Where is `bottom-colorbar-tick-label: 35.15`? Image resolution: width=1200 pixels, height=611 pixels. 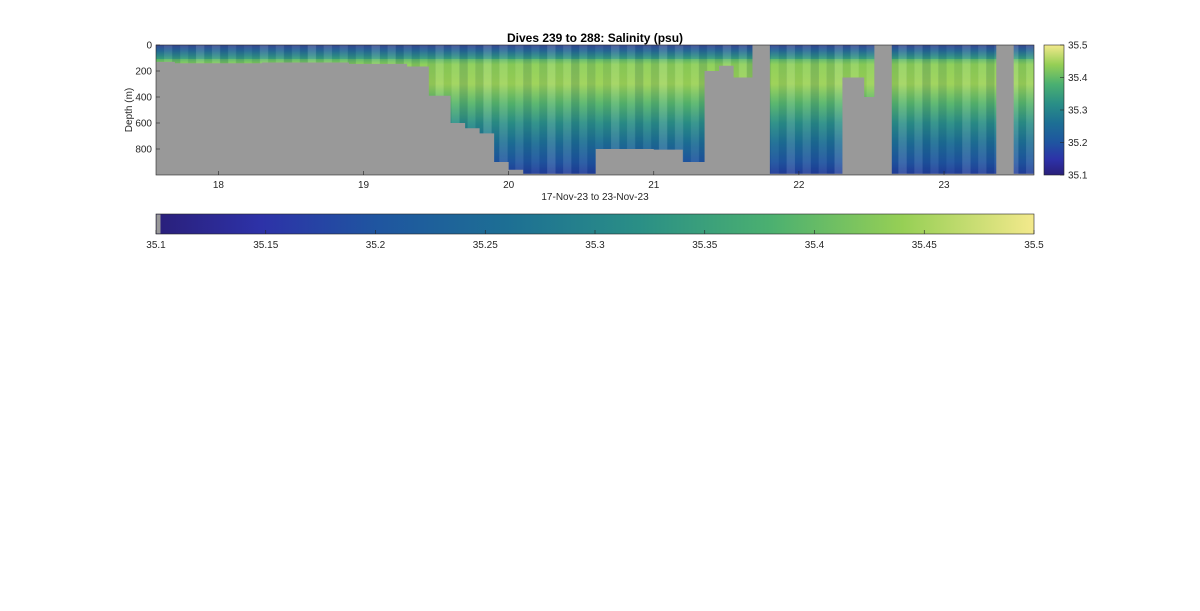
bottom-colorbar-tick-label: 35.15 is located at coordinates (265, 245).